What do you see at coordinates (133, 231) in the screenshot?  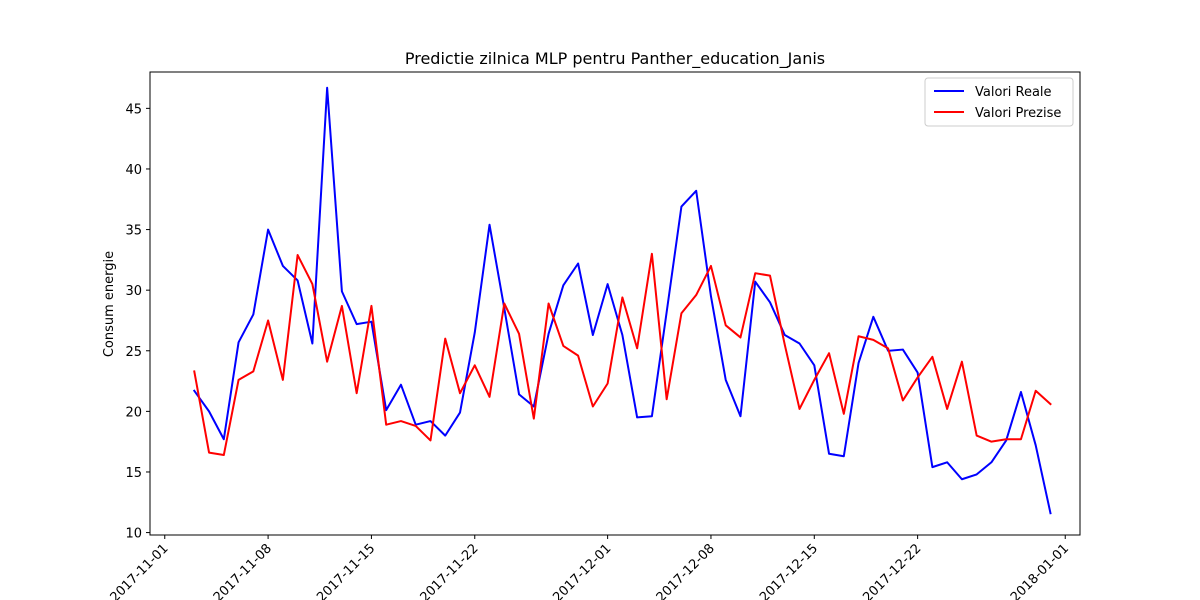 I see `y-tick-label: 35` at bounding box center [133, 231].